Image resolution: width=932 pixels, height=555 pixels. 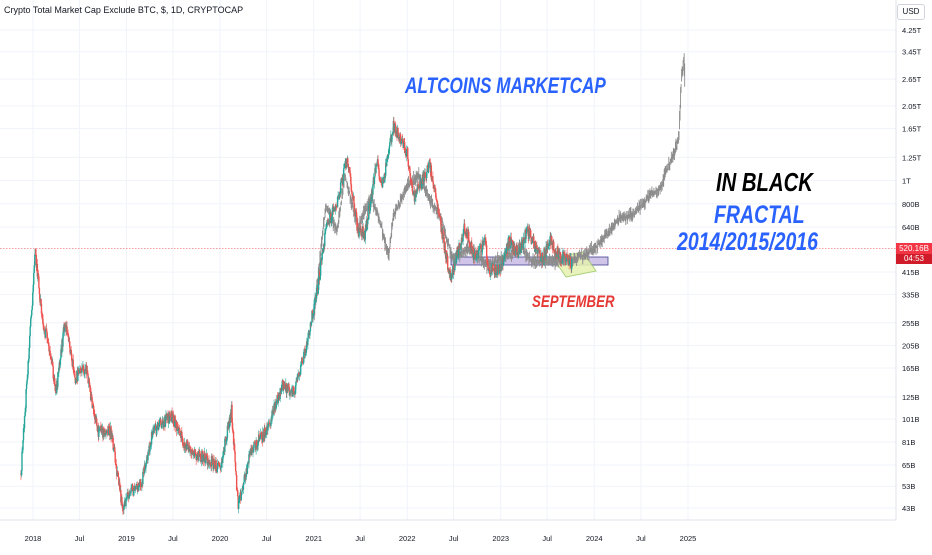 What do you see at coordinates (126, 538) in the screenshot?
I see `x-tick-label: 2019` at bounding box center [126, 538].